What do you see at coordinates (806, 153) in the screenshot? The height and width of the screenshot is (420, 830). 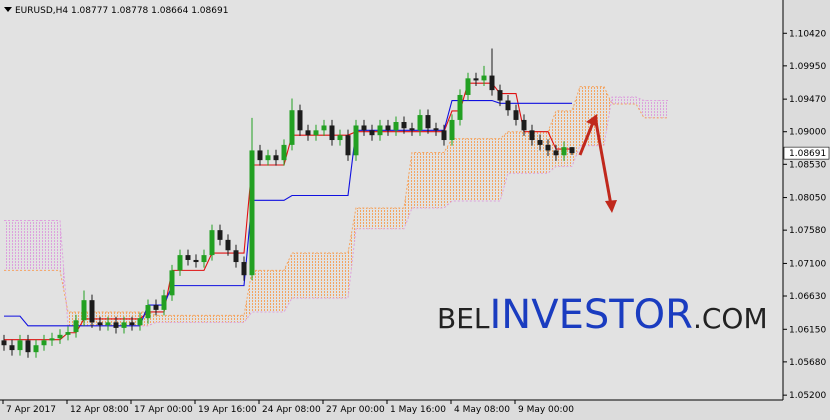 I see `current-price-box` at bounding box center [806, 153].